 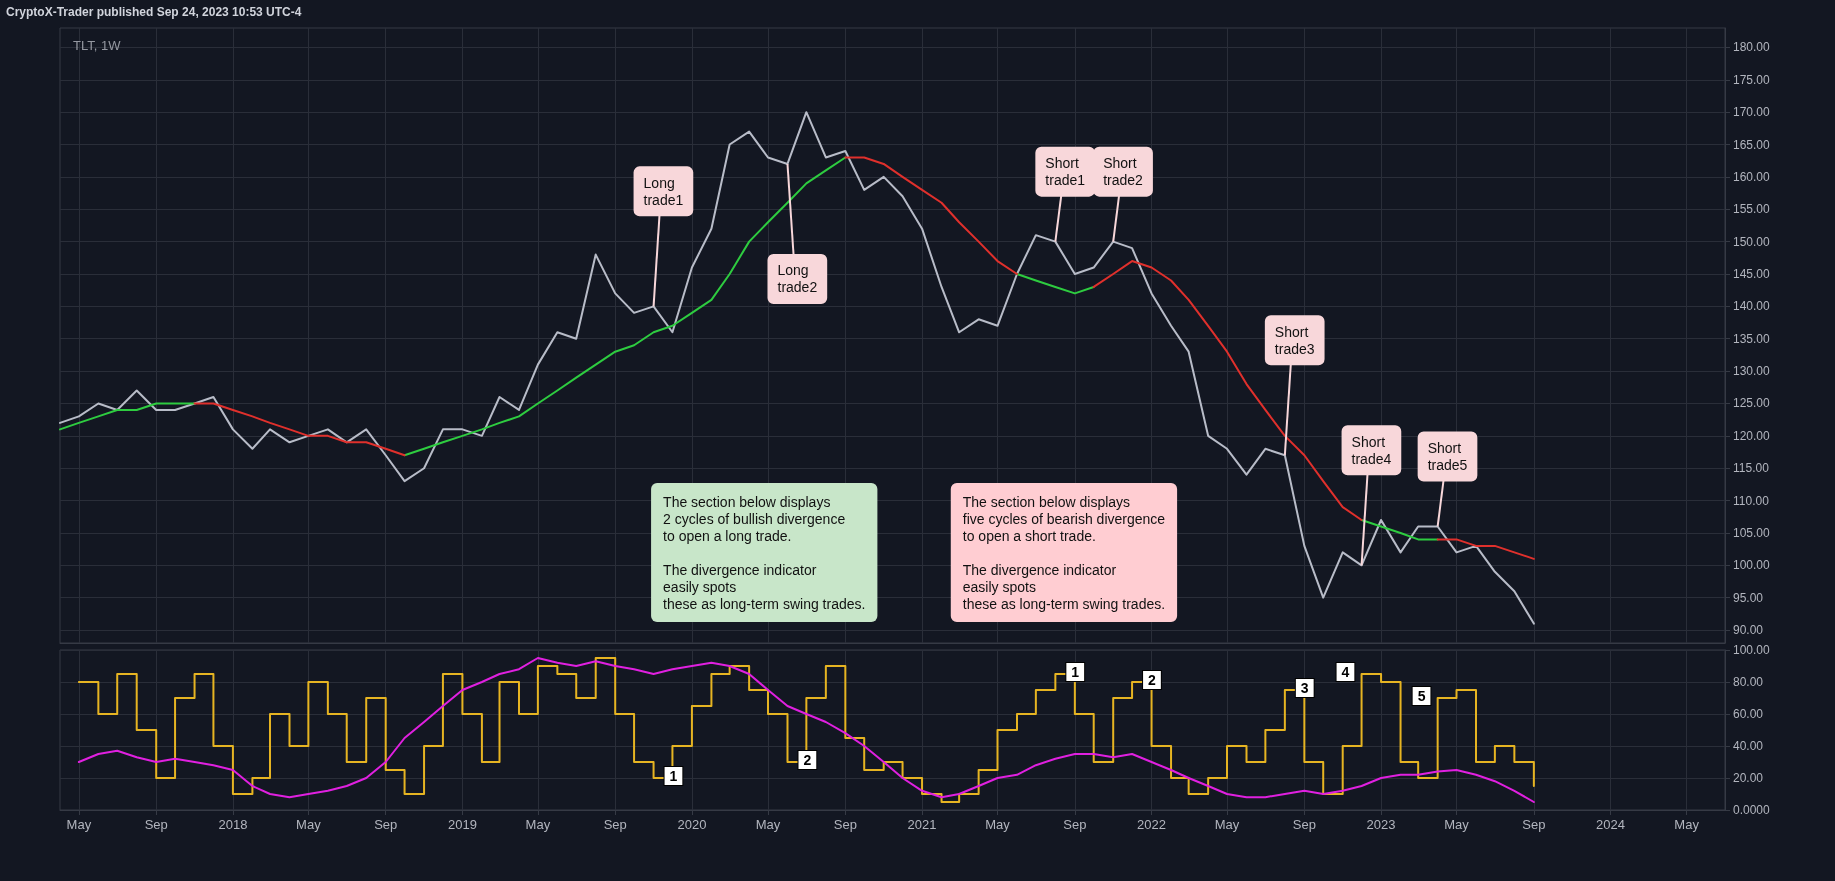 I want to click on y-tick-label: 80.00, so click(x=1748, y=682).